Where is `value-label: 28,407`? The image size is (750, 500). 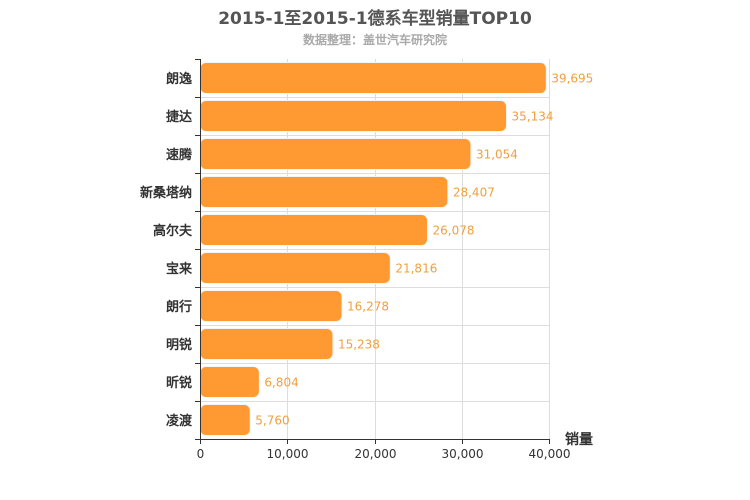 value-label: 28,407 is located at coordinates (474, 193).